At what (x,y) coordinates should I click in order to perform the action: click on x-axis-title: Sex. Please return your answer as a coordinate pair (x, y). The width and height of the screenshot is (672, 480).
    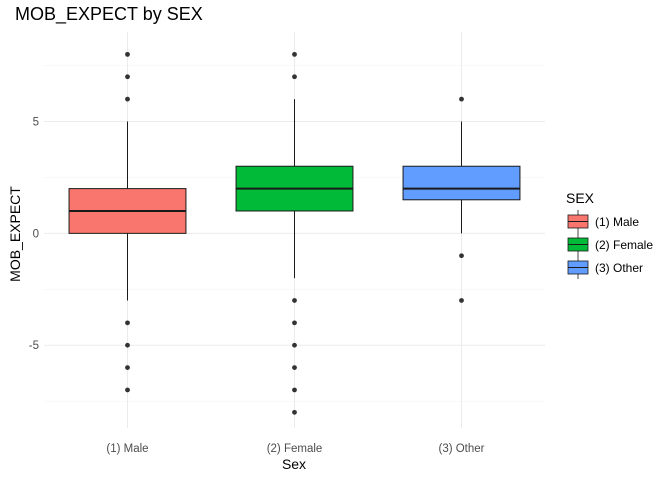
    Looking at the image, I should click on (294, 464).